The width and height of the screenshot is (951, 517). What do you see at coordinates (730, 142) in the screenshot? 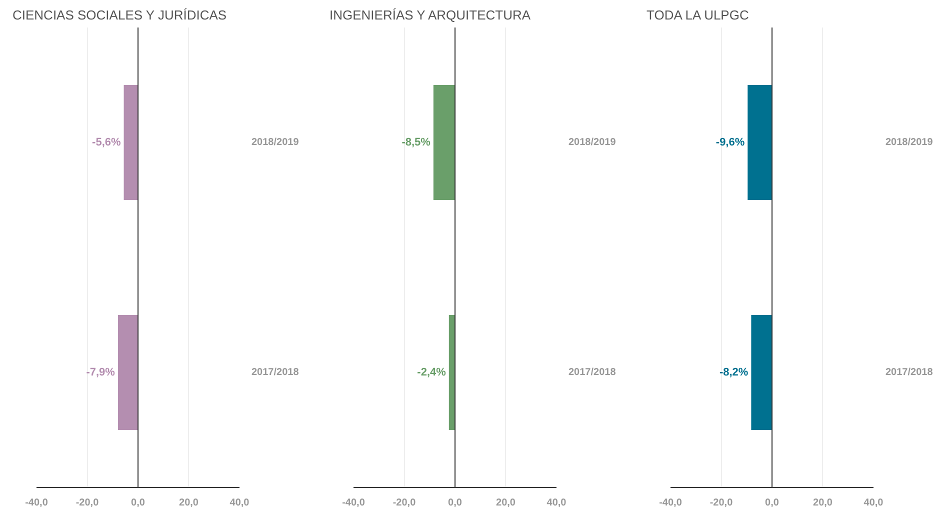
I see `data-label: -9,6%` at bounding box center [730, 142].